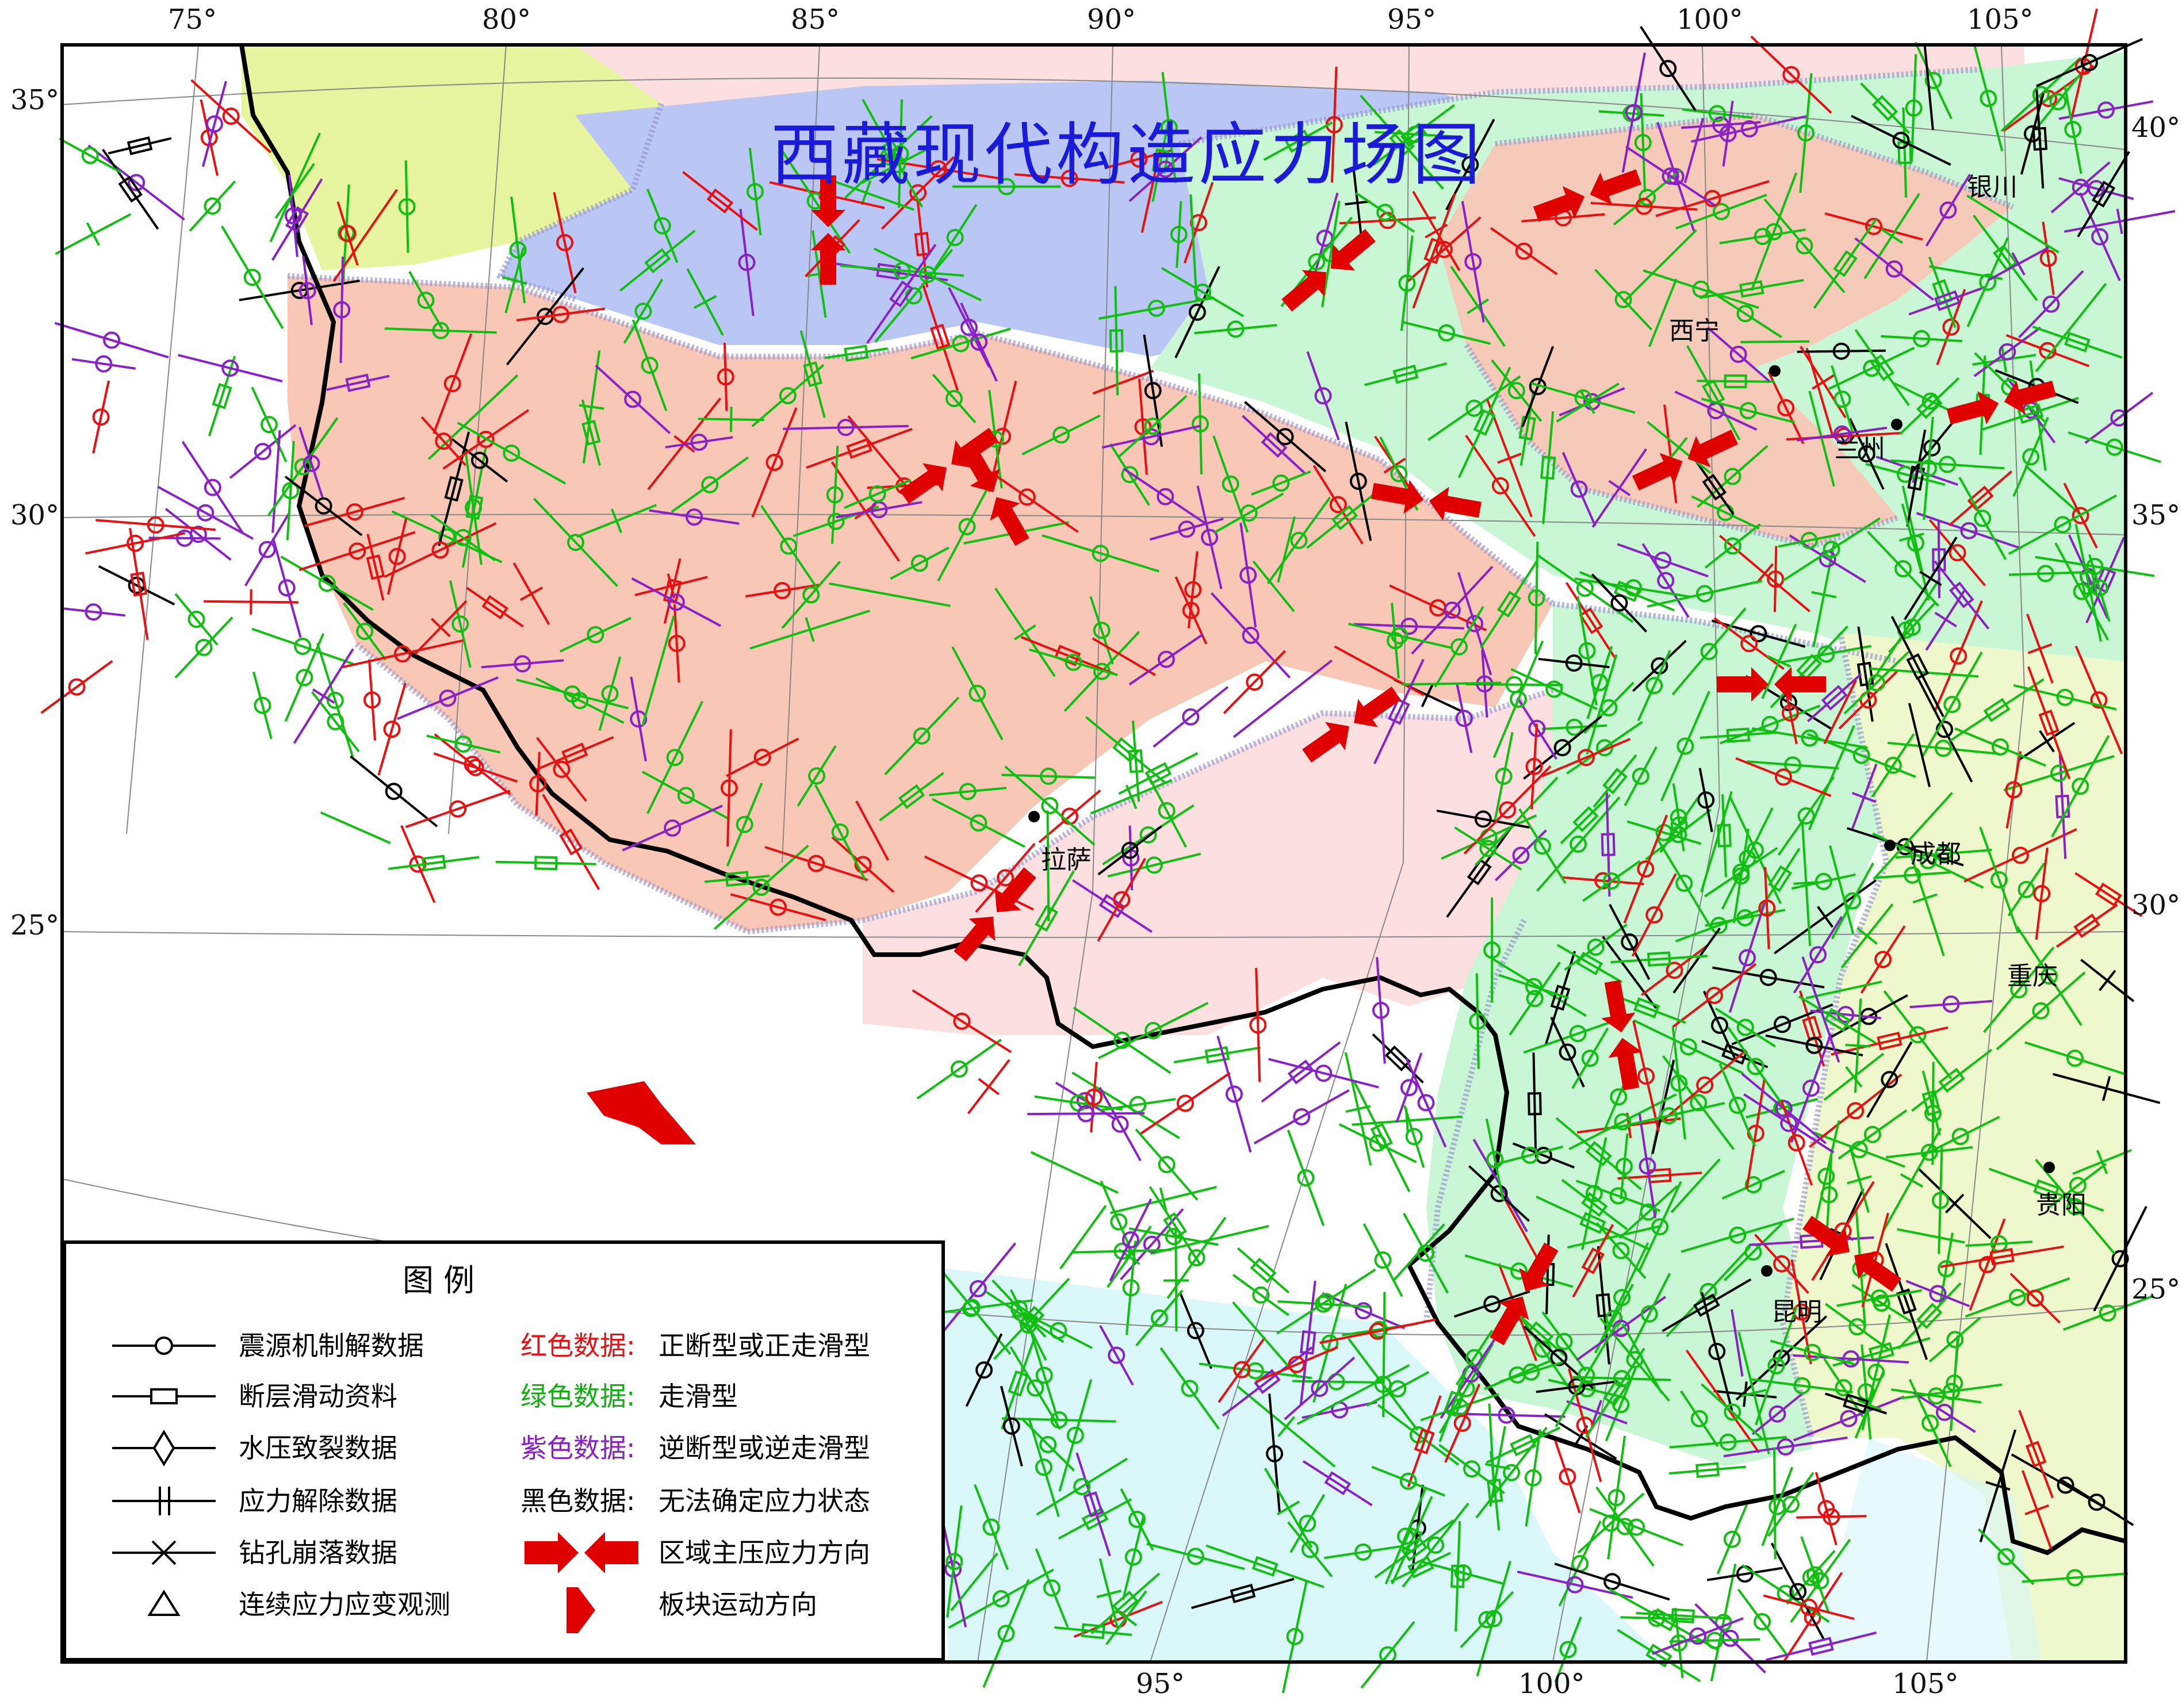 Image resolution: width=2182 pixels, height=1708 pixels. Describe the element at coordinates (344, 1604) in the screenshot. I see `legend-symbol-label: 连续应力应变观测` at that location.